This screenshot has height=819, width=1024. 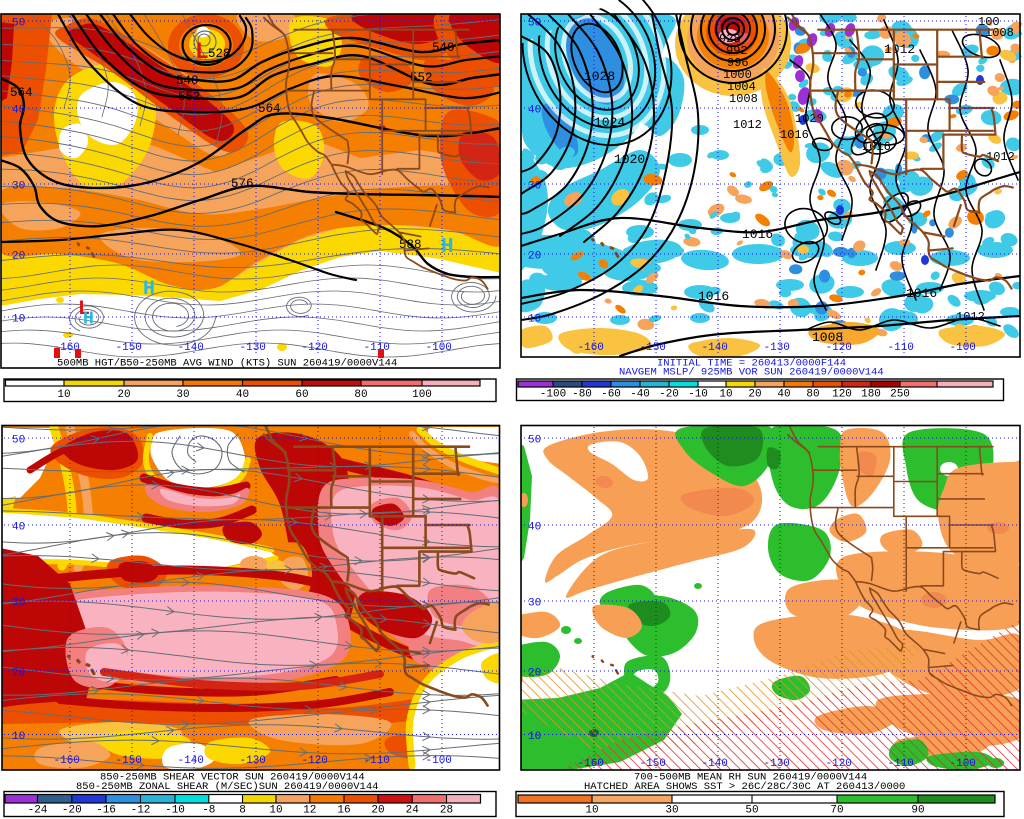 I want to click on svg-text: -40, so click(x=640, y=395).